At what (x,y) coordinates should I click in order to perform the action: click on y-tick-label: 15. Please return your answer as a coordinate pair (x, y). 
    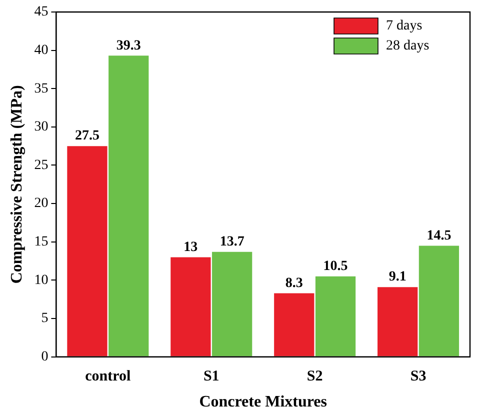
    Looking at the image, I should click on (41, 242).